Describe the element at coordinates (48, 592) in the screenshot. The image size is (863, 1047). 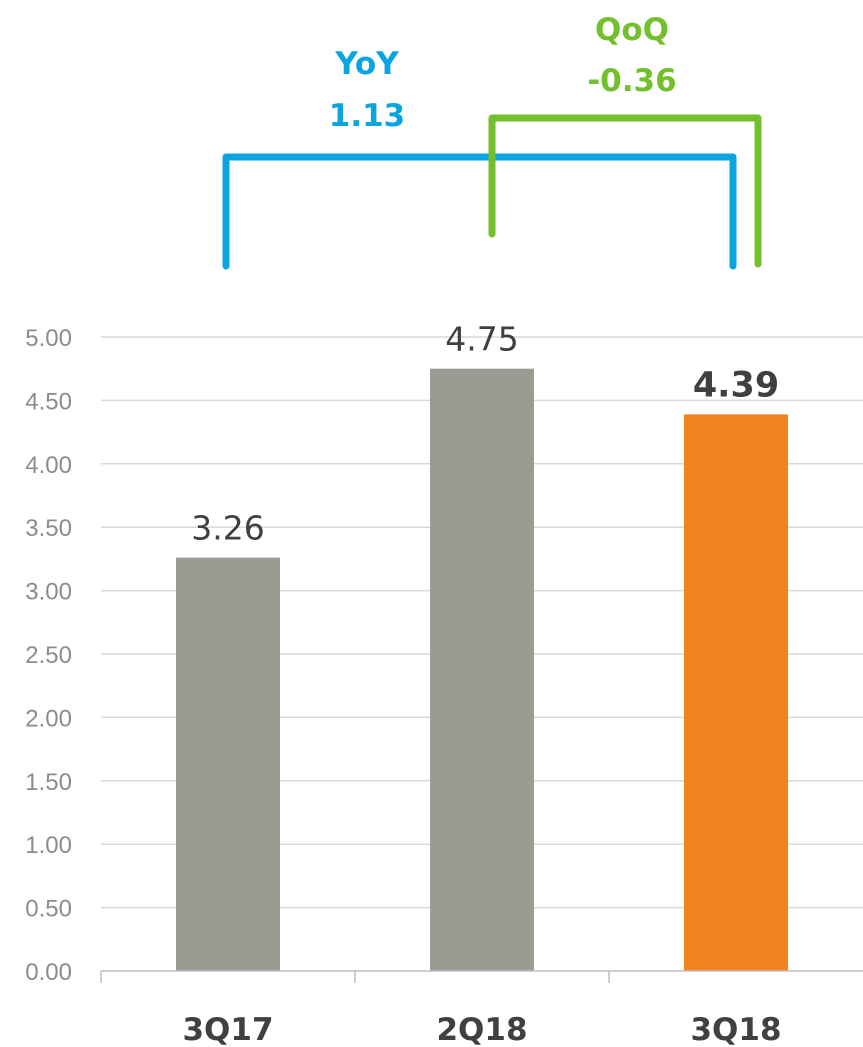
I see `y-tick-label: 3.00` at that location.